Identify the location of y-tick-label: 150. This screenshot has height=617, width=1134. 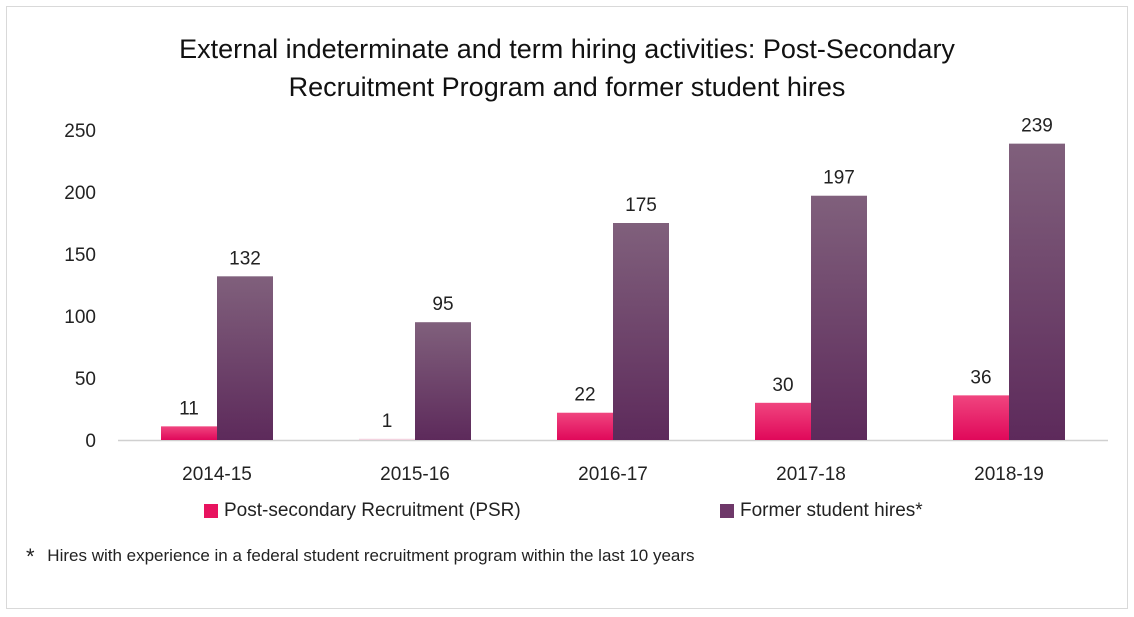
(80, 255).